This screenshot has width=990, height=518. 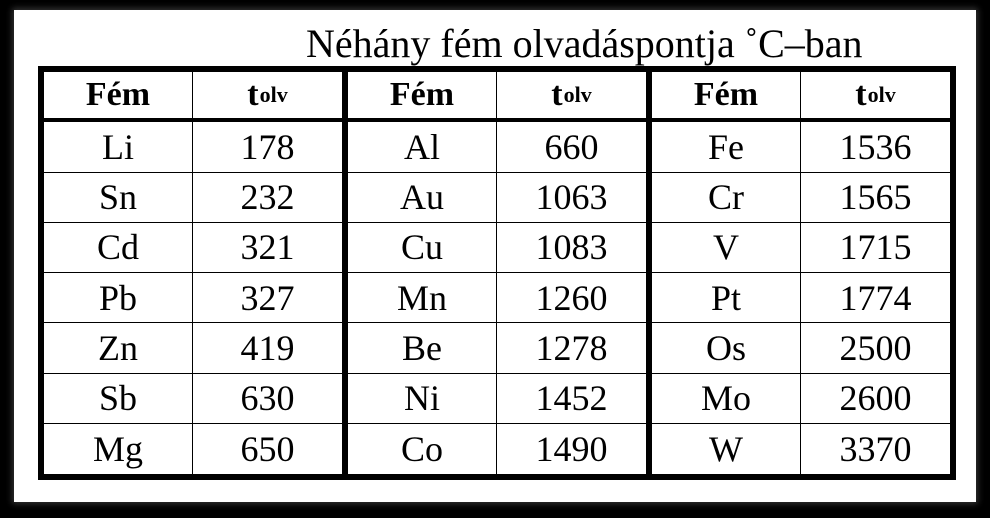 I want to click on temp-cell: 660, so click(x=571, y=147).